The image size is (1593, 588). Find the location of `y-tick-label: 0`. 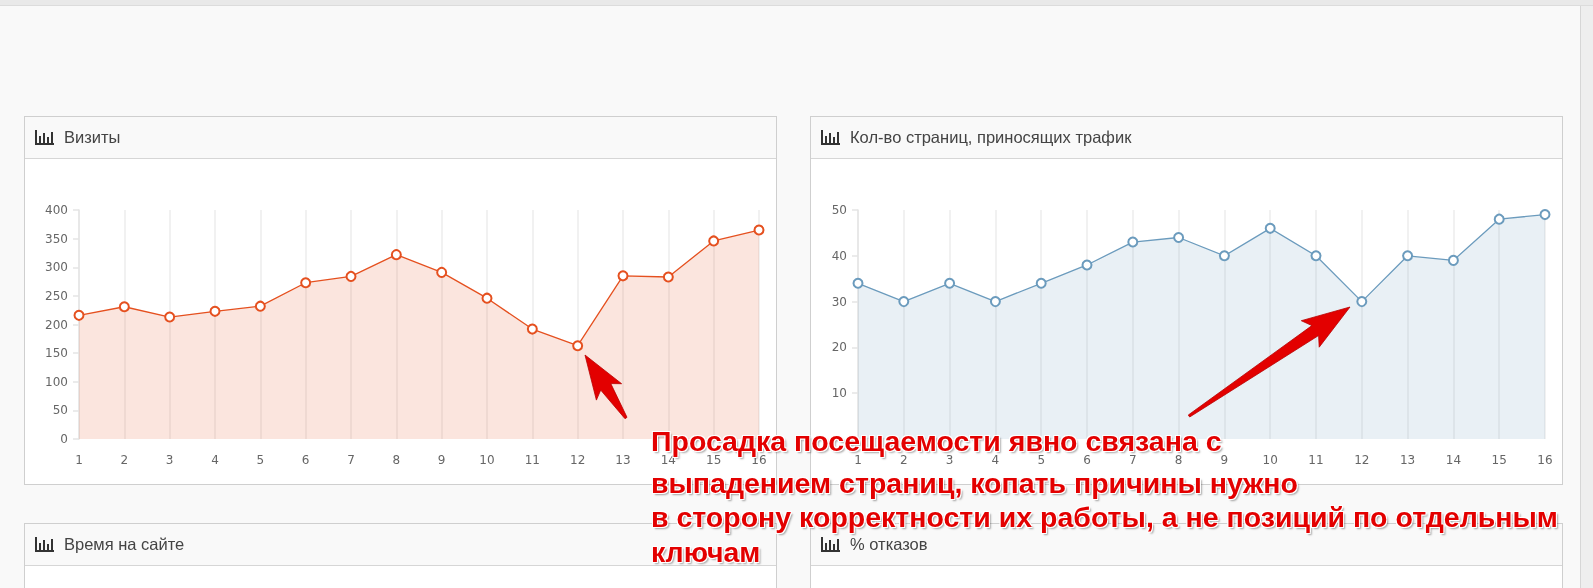

y-tick-label: 0 is located at coordinates (64, 439).